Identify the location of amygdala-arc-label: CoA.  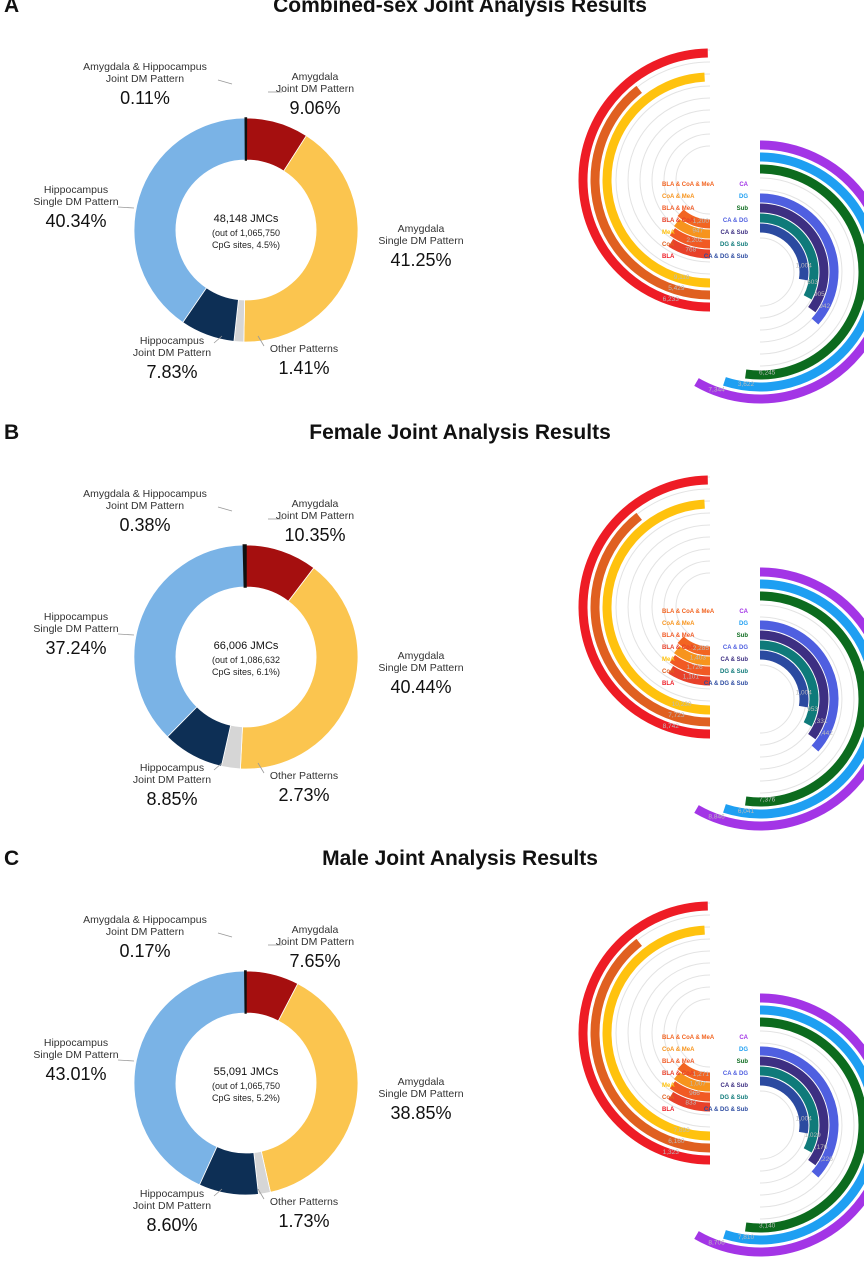
(668, 1098).